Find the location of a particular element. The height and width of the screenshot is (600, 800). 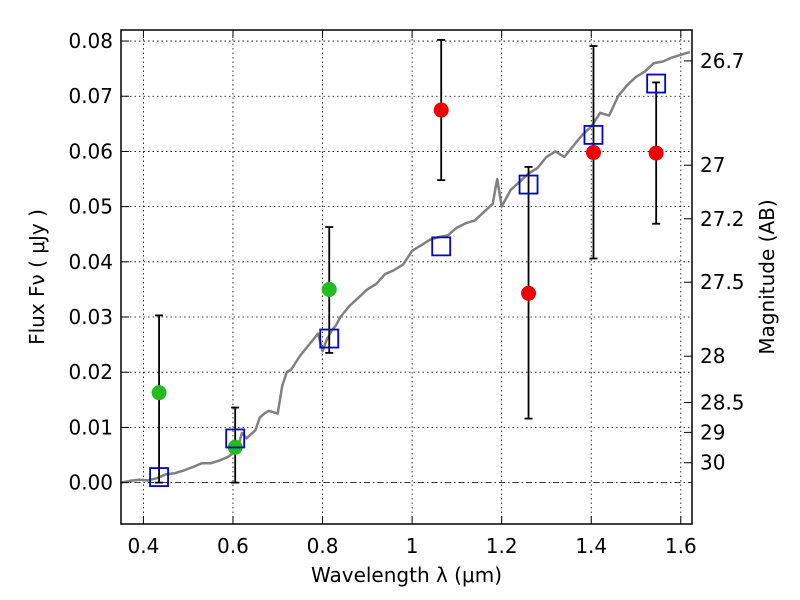

y-tick-label: 0.03 is located at coordinates (90, 317).